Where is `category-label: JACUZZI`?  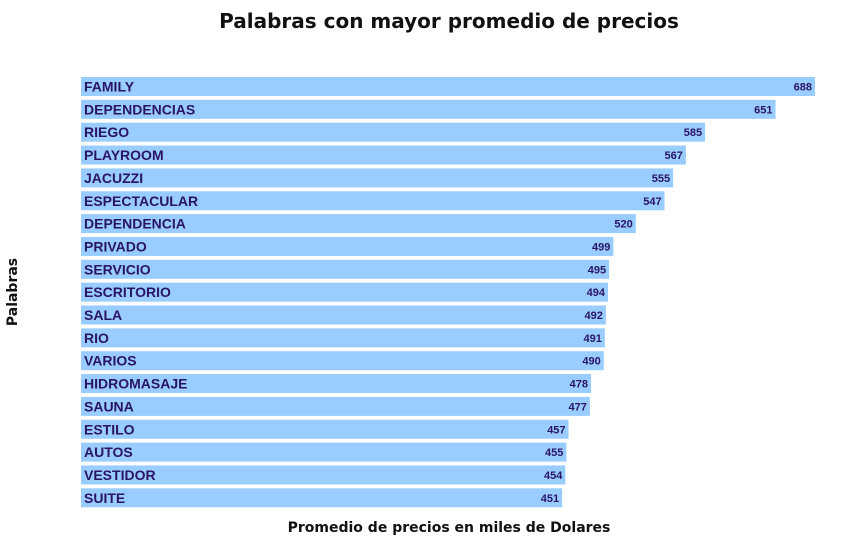 category-label: JACUZZI is located at coordinates (113, 178).